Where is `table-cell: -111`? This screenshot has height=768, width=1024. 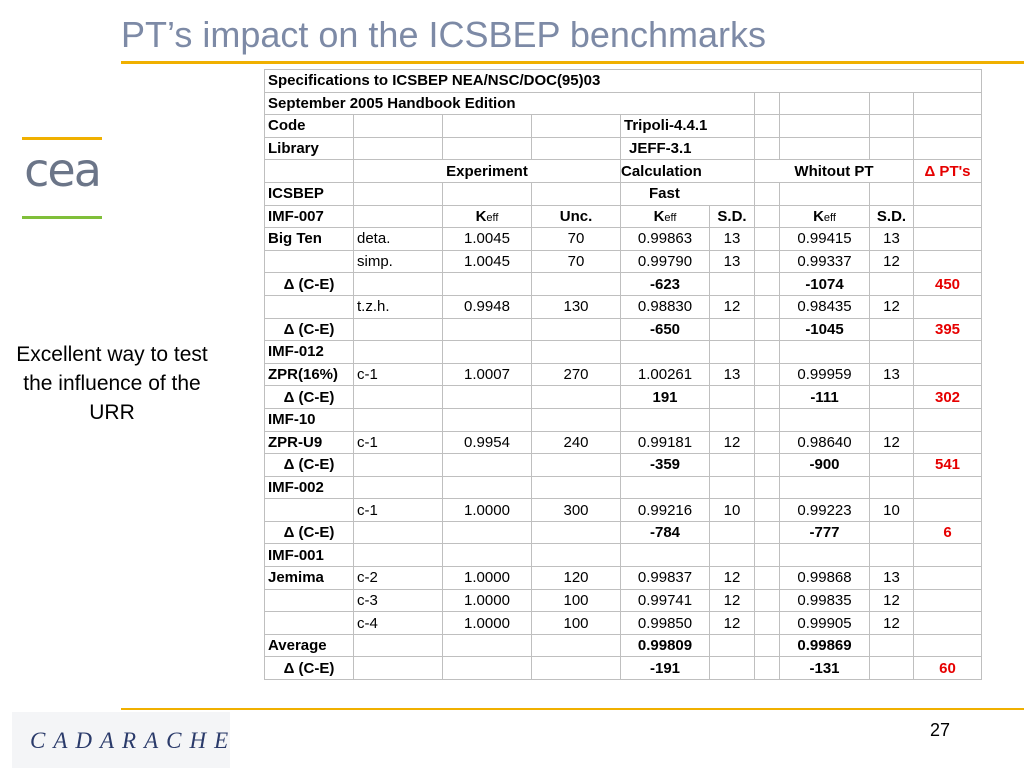 table-cell: -111 is located at coordinates (824, 397).